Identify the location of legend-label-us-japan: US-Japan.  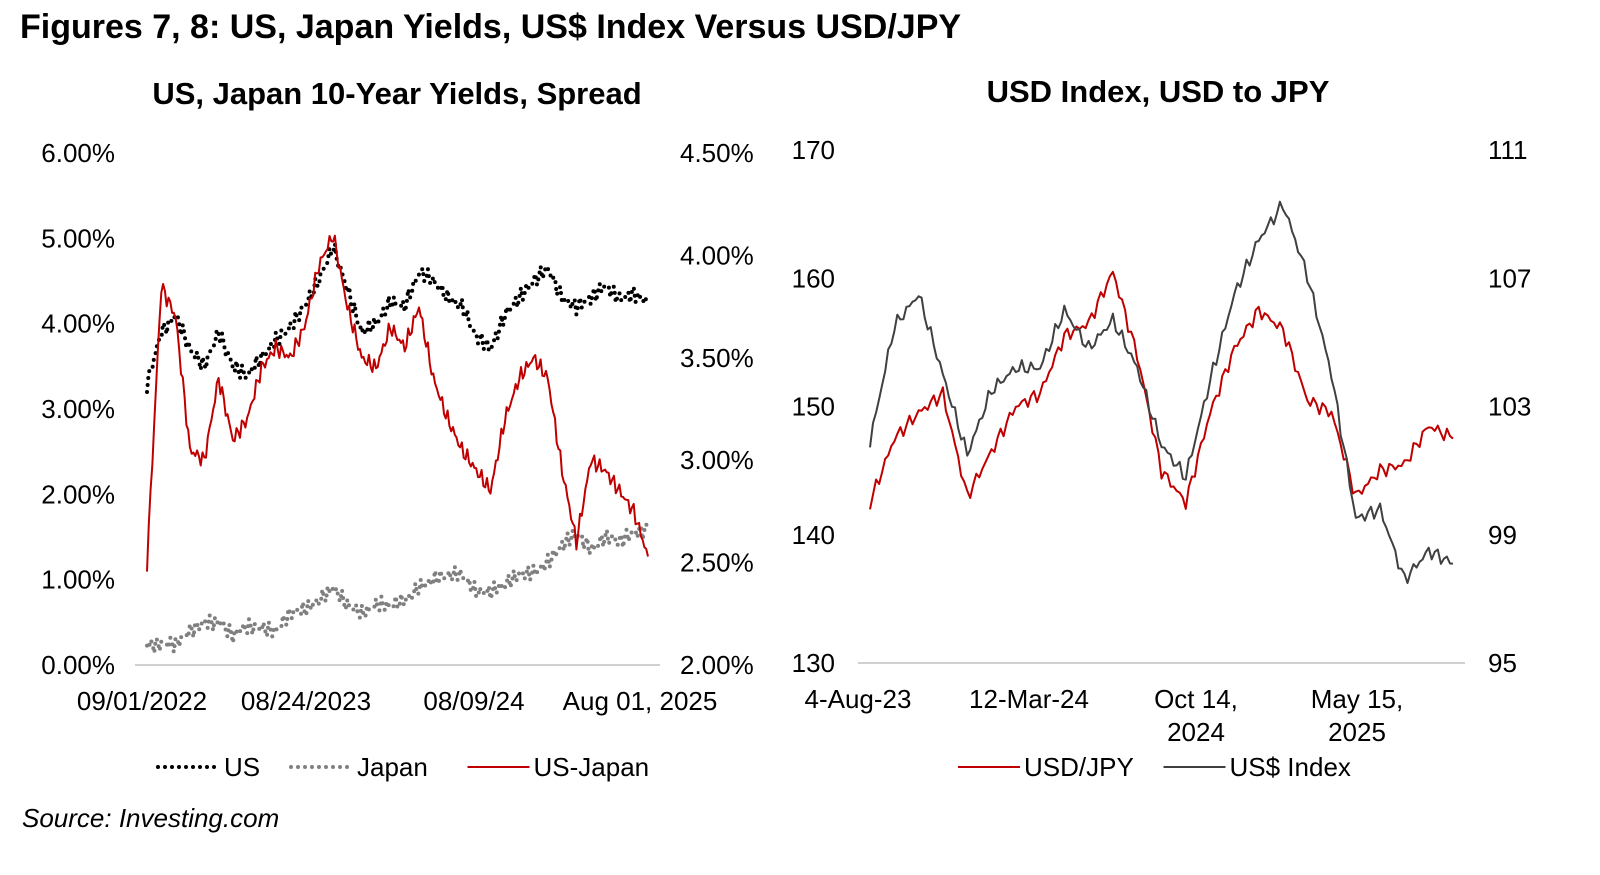
(592, 767).